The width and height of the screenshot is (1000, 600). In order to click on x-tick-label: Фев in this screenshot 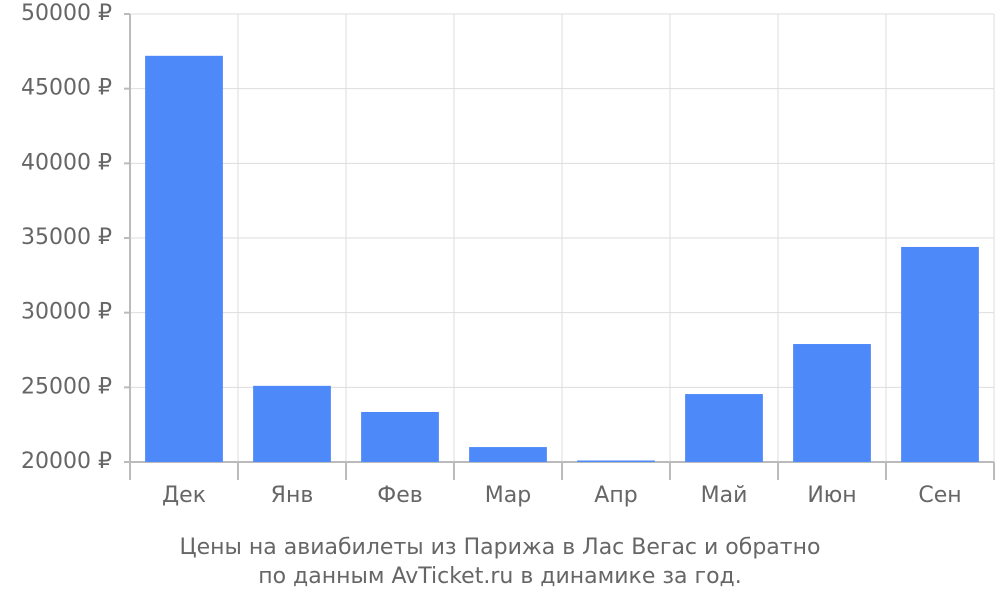, I will do `click(399, 495)`.